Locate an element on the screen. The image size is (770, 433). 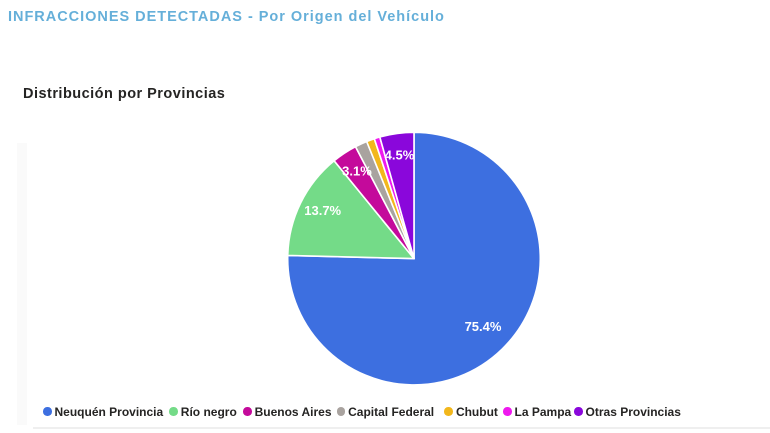
svg-text: 13.7% is located at coordinates (322, 210).